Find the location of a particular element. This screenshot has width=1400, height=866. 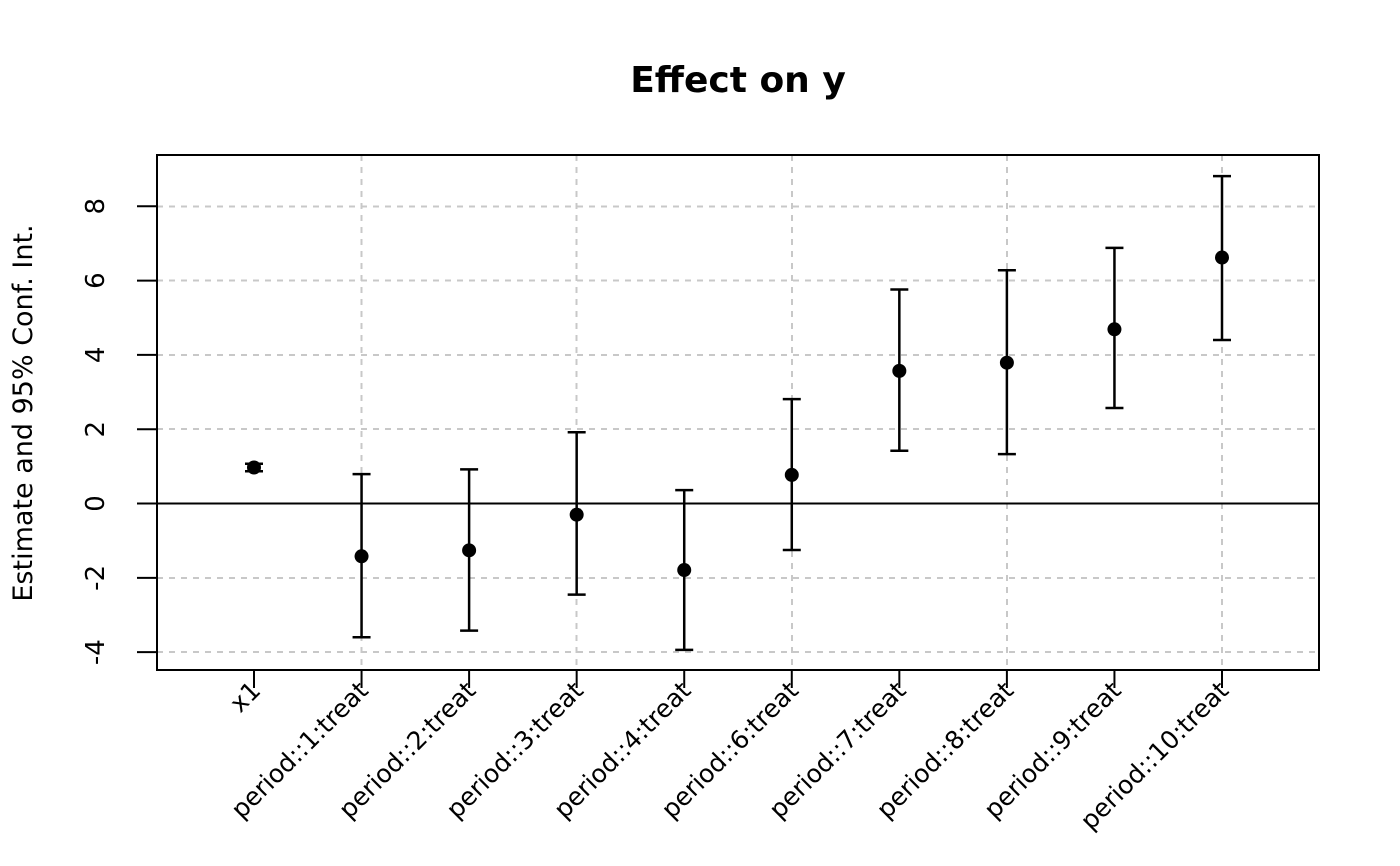

y-tick-label: 0 is located at coordinates (96, 503).